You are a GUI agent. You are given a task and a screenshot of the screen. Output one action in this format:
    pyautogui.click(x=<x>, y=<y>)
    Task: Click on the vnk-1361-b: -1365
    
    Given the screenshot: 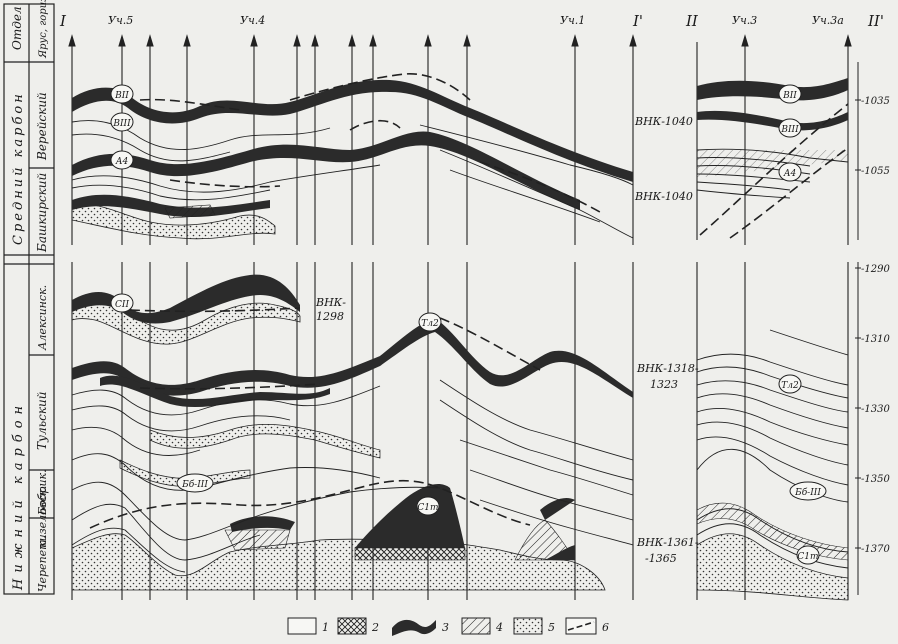 What is the action you would take?
    pyautogui.click(x=661, y=558)
    